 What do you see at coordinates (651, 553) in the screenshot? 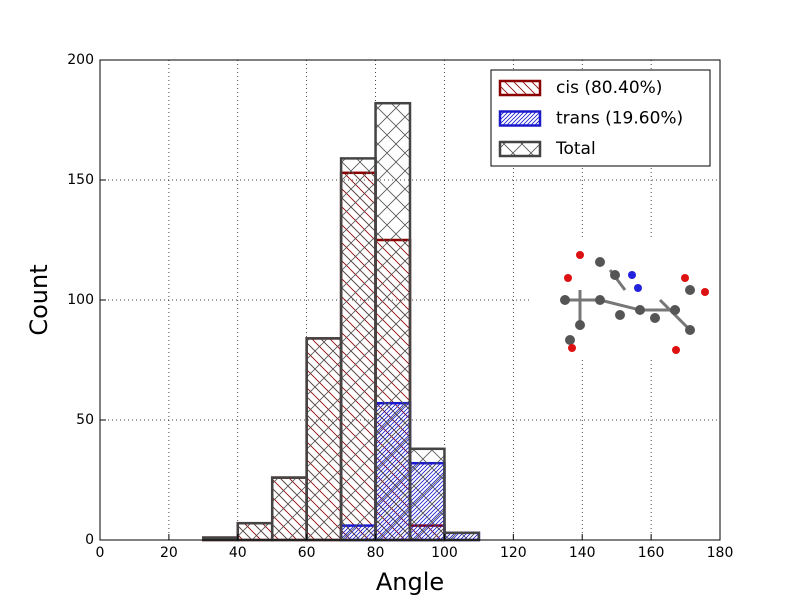
I see `x-tick-label: 160` at bounding box center [651, 553].